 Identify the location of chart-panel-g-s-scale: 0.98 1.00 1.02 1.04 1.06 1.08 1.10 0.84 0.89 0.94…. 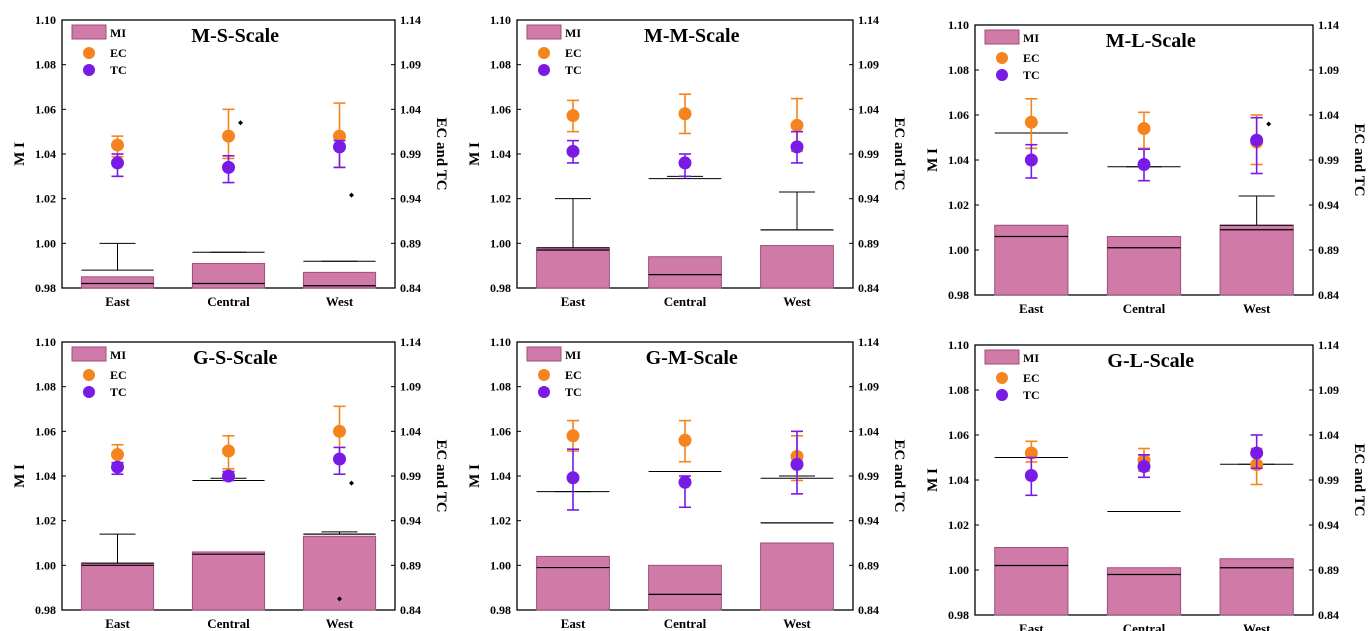
(230, 483).